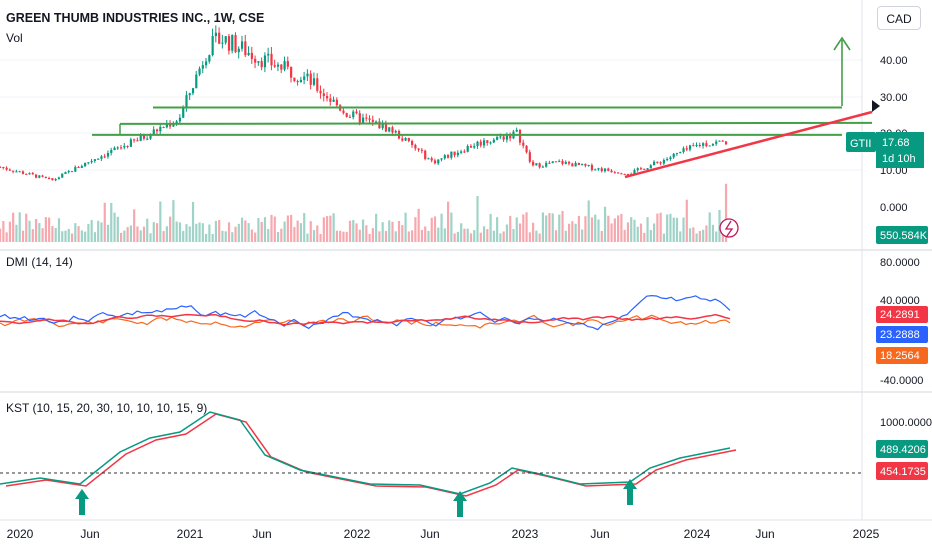 The image size is (932, 550). What do you see at coordinates (106, 408) in the screenshot?
I see `kst-label: KST (10, 15, 20, 30, 10, 10, 10, 15, 9)` at bounding box center [106, 408].